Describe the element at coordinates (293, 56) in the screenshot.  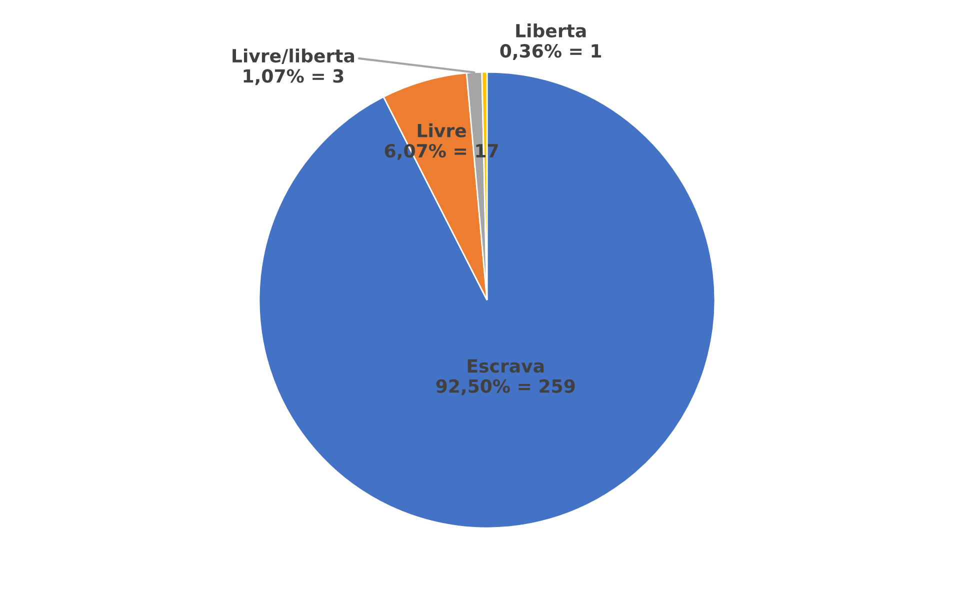
I see `slice-label: Livre/liberta` at that location.